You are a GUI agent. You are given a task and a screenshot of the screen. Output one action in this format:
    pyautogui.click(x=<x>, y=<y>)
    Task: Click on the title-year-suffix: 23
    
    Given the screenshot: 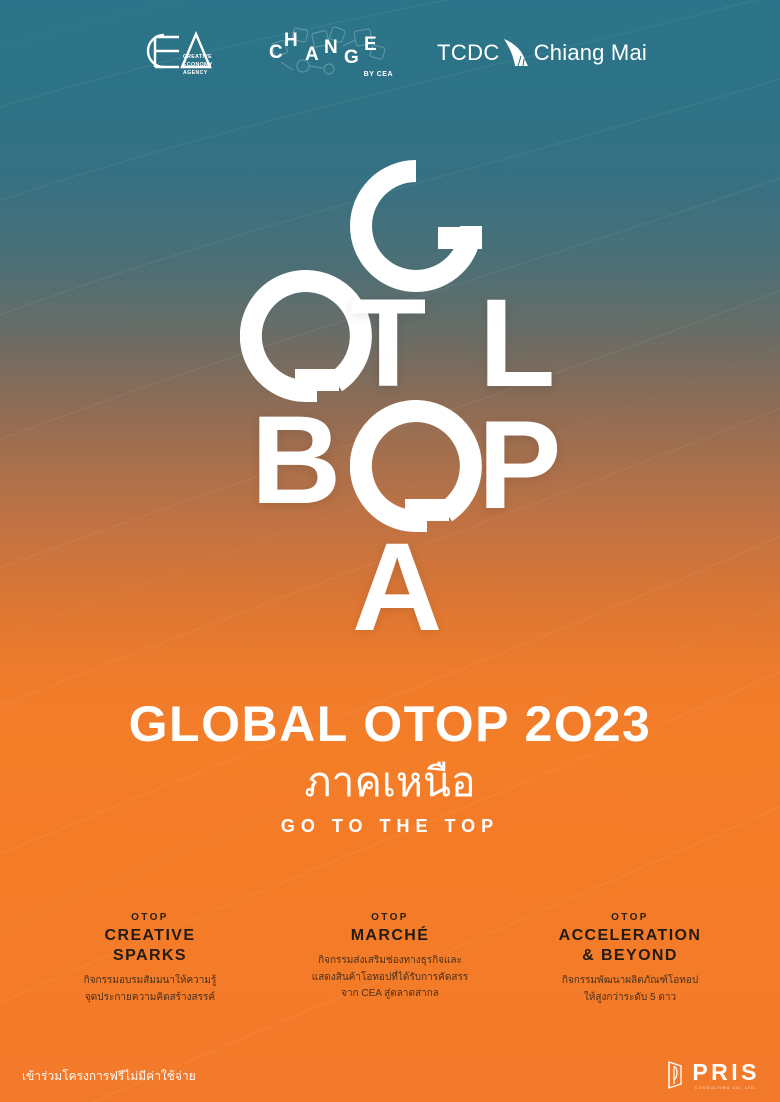 What is the action you would take?
    pyautogui.click(x=622, y=724)
    